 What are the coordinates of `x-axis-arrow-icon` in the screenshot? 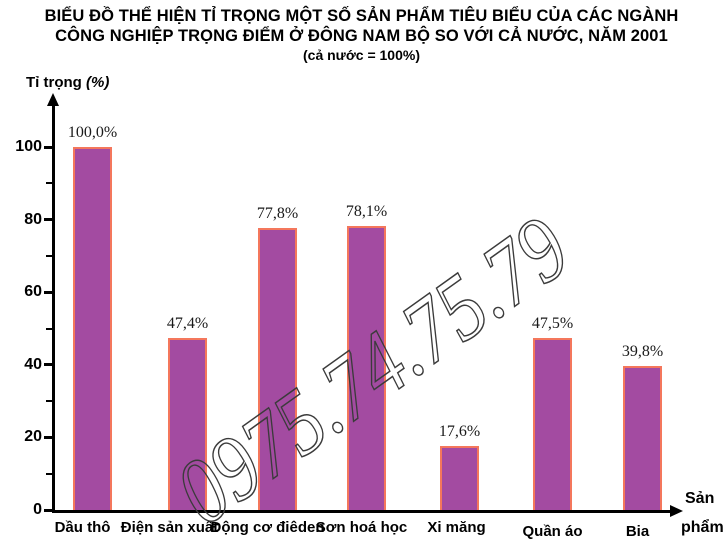 It's located at (676, 511).